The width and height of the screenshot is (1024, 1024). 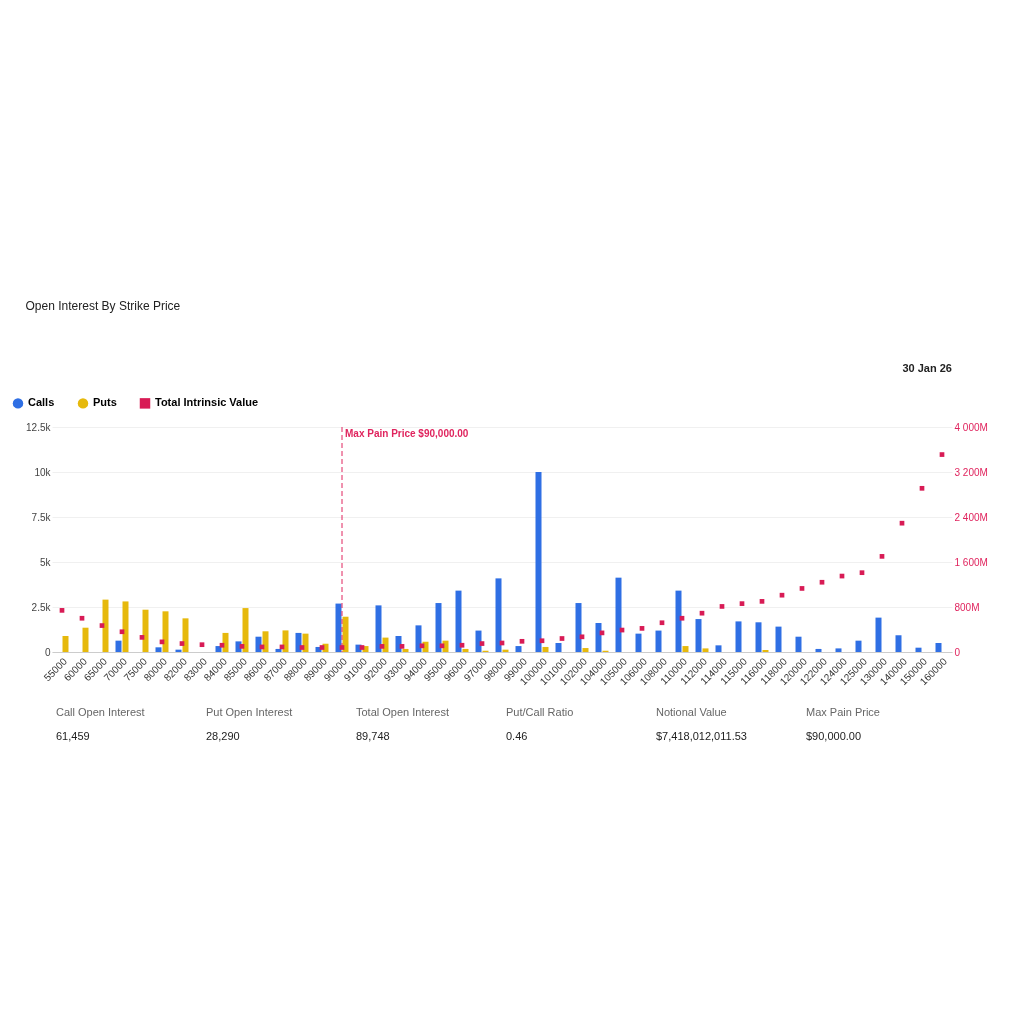 What do you see at coordinates (223, 736) in the screenshot?
I see `text: 28,290` at bounding box center [223, 736].